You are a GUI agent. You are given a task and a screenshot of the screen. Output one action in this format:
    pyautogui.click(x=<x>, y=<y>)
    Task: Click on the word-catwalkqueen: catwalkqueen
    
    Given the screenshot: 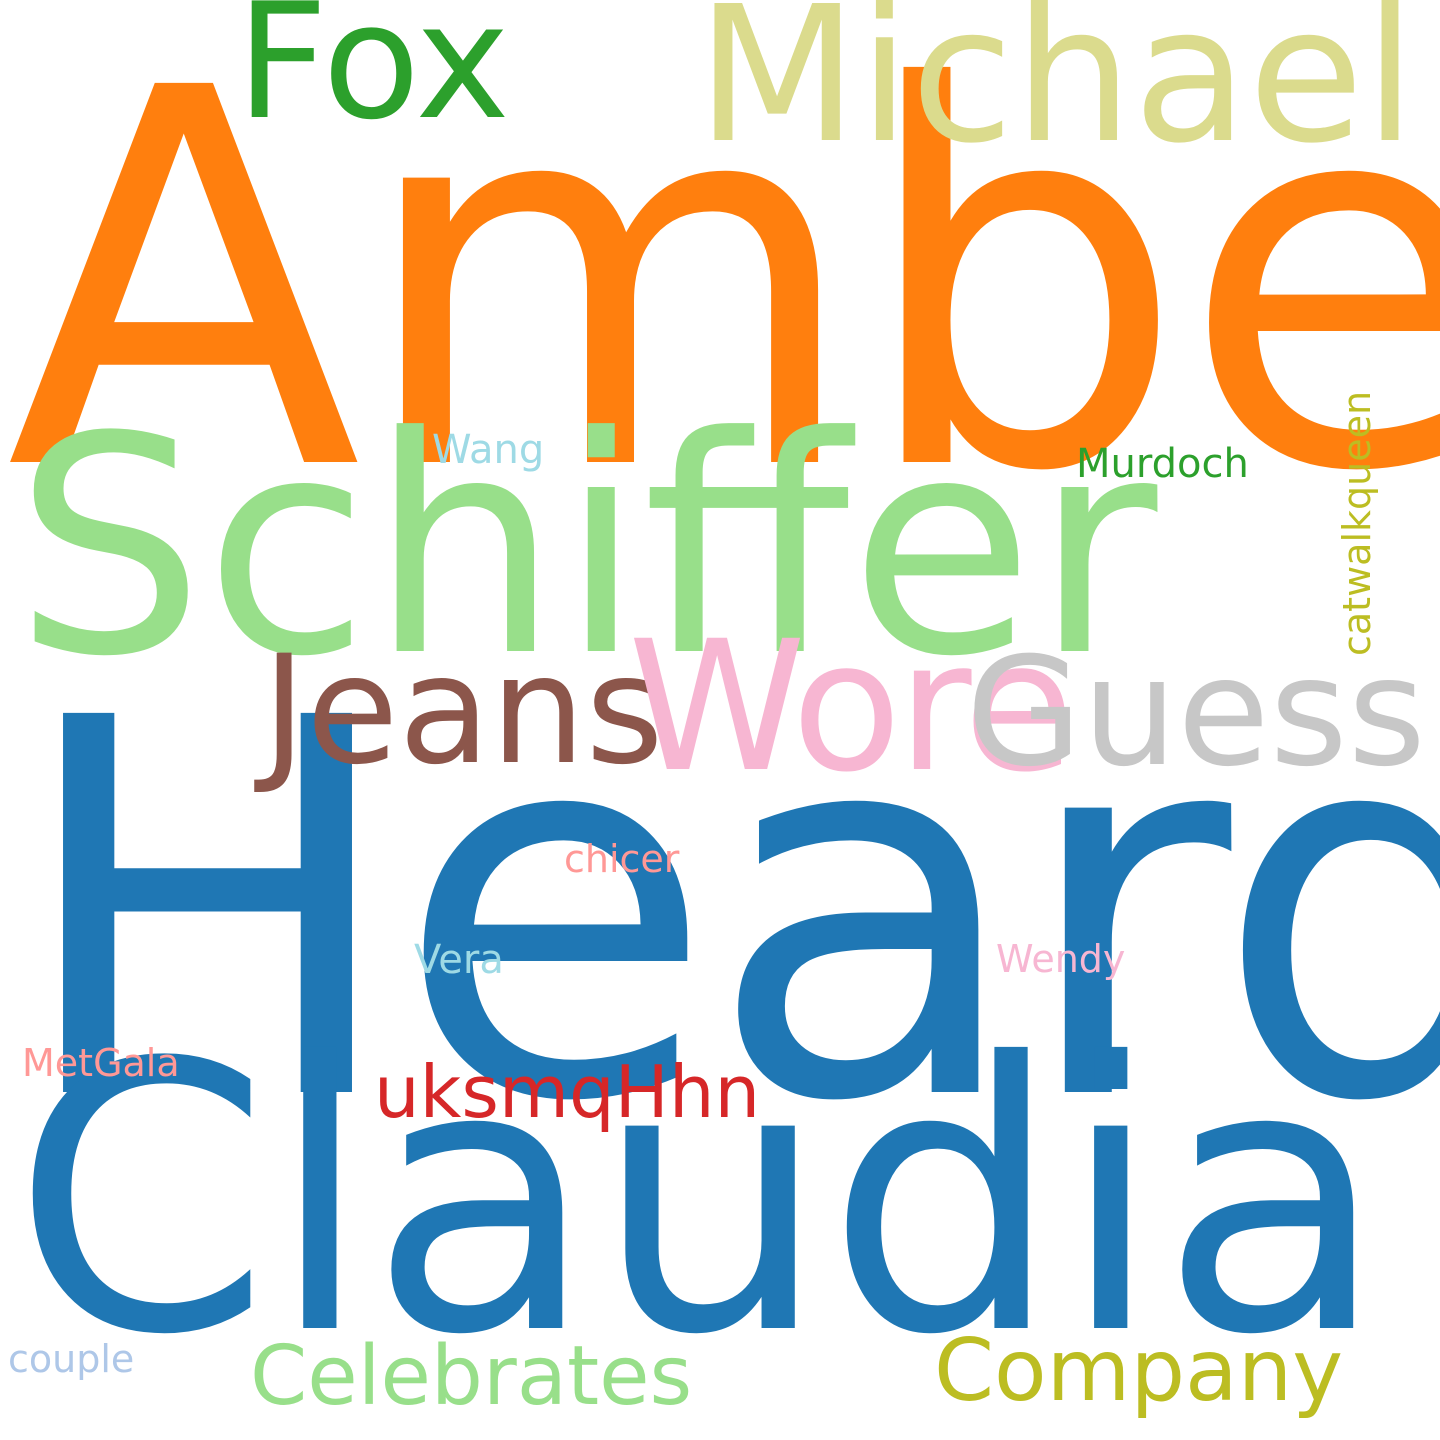 What is the action you would take?
    pyautogui.click(x=1357, y=523)
    